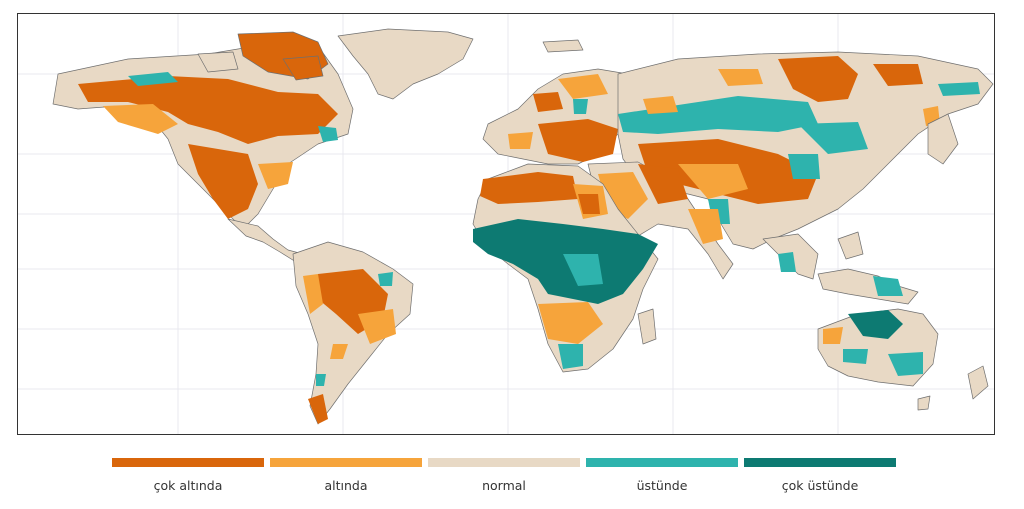  I want to click on legend-item: normal, so click(504, 475).